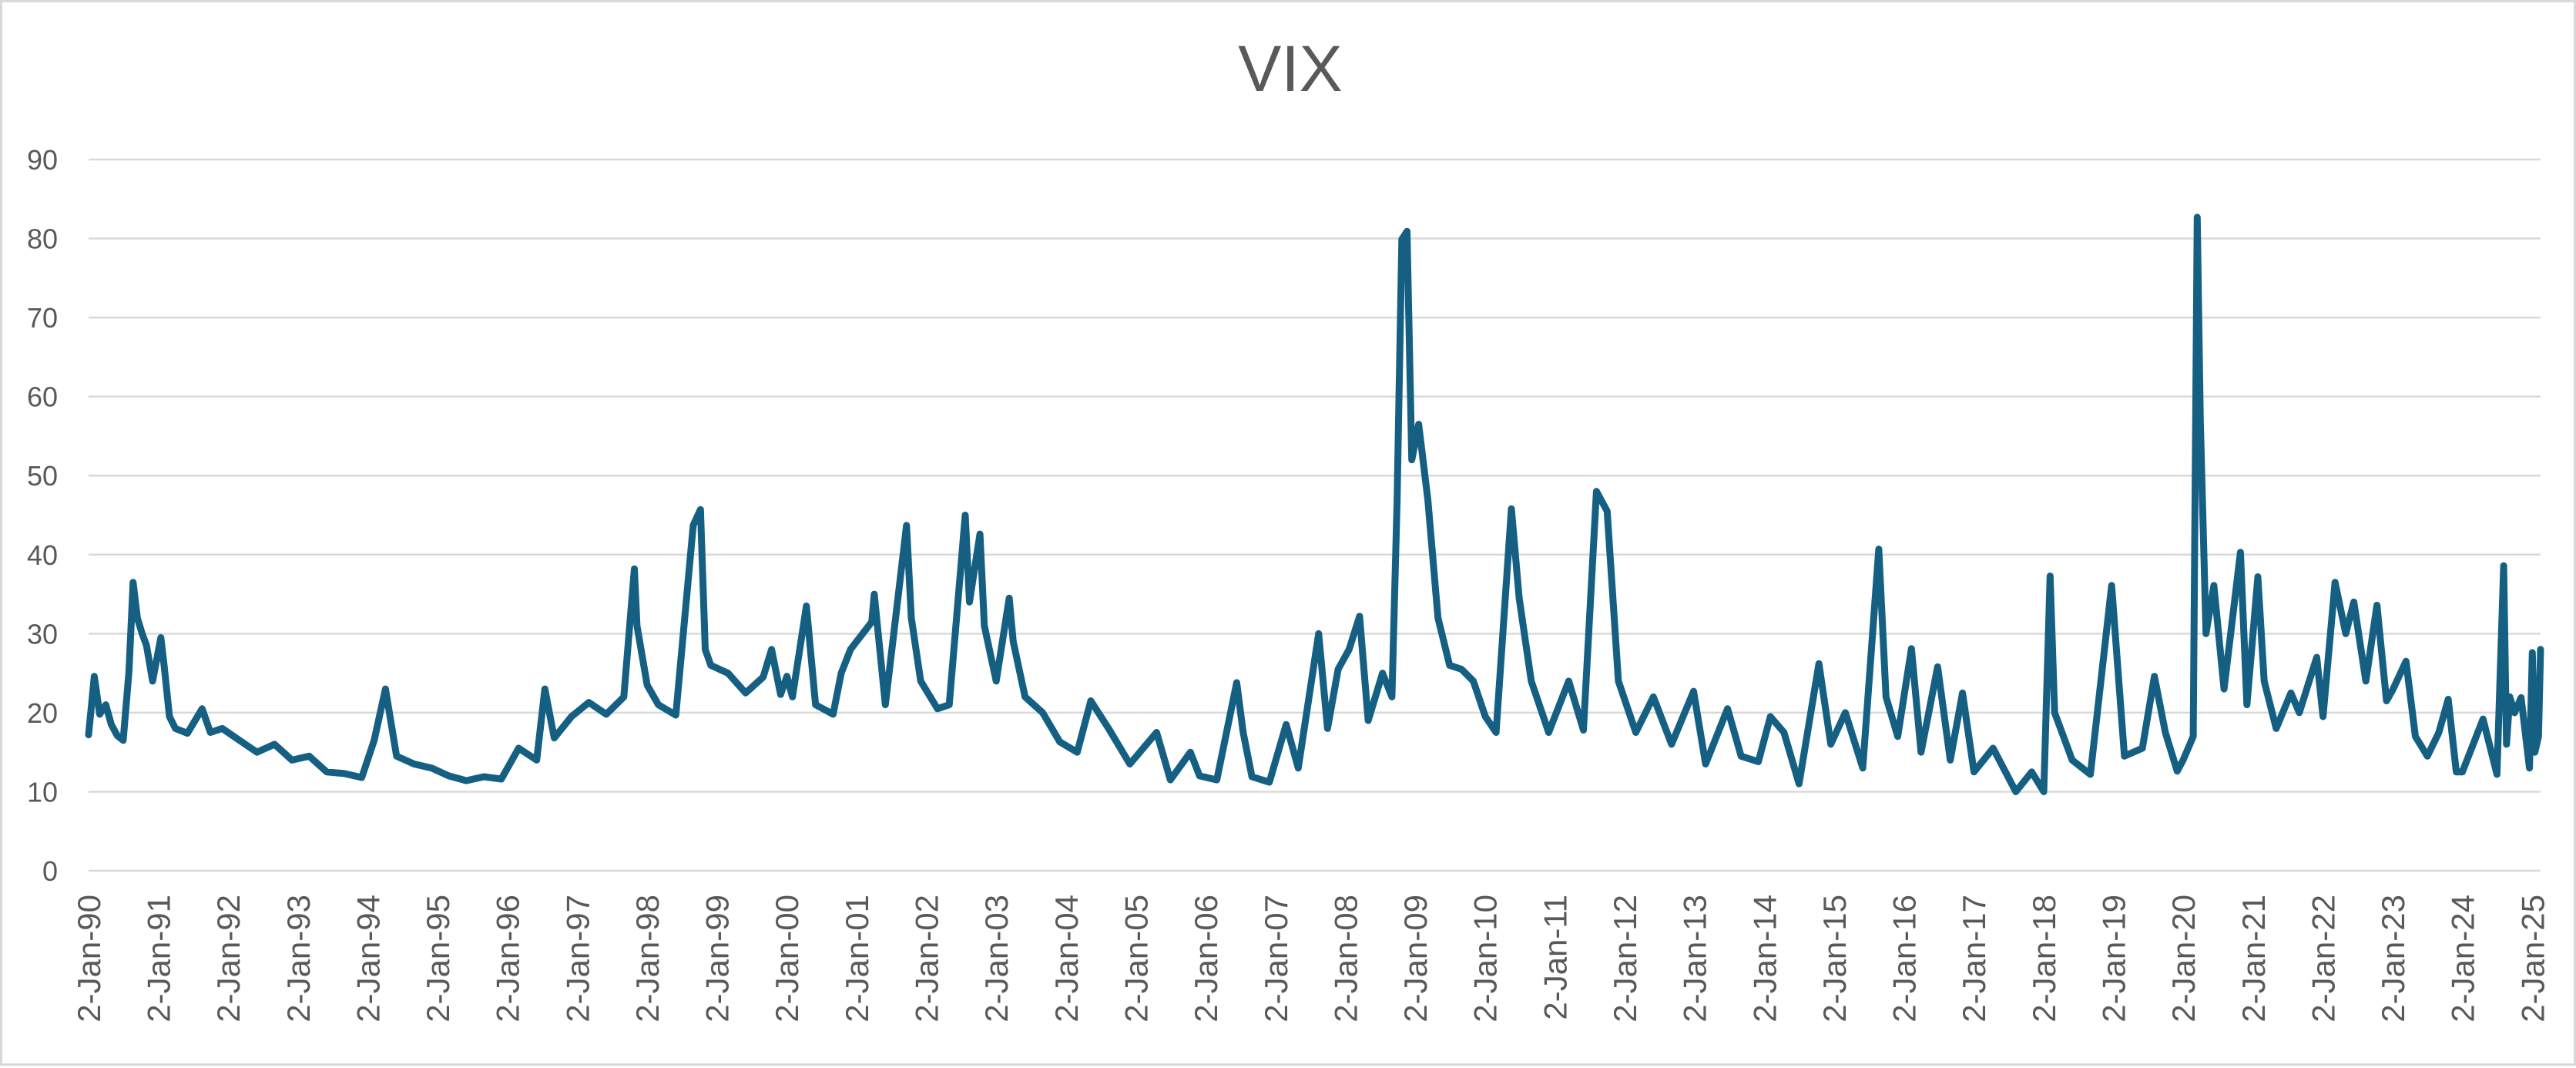  Describe the element at coordinates (508, 959) in the screenshot. I see `x-tick-label: 2-Jan-96` at that location.